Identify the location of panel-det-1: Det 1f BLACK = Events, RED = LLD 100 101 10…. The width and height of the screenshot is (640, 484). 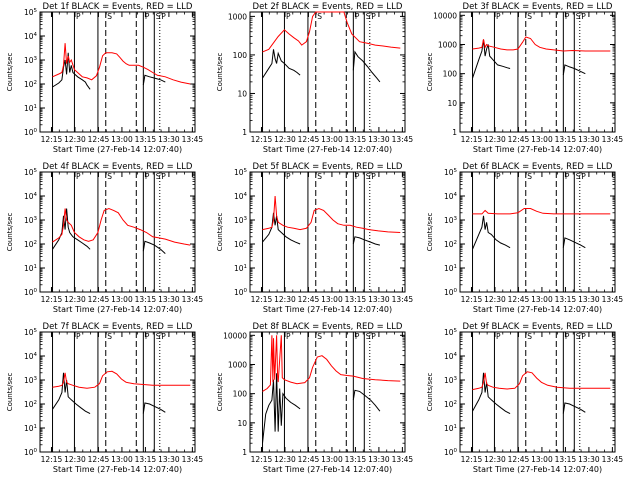
(104, 78).